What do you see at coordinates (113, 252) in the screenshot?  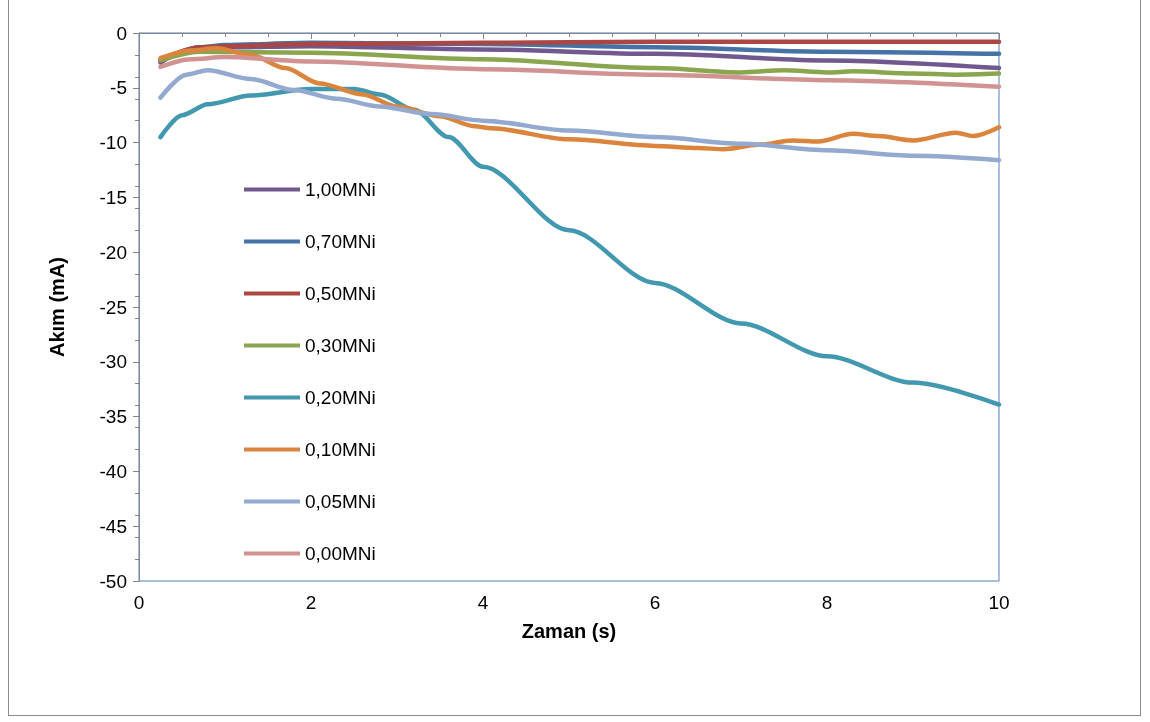 I see `y-tick-label: -20` at bounding box center [113, 252].